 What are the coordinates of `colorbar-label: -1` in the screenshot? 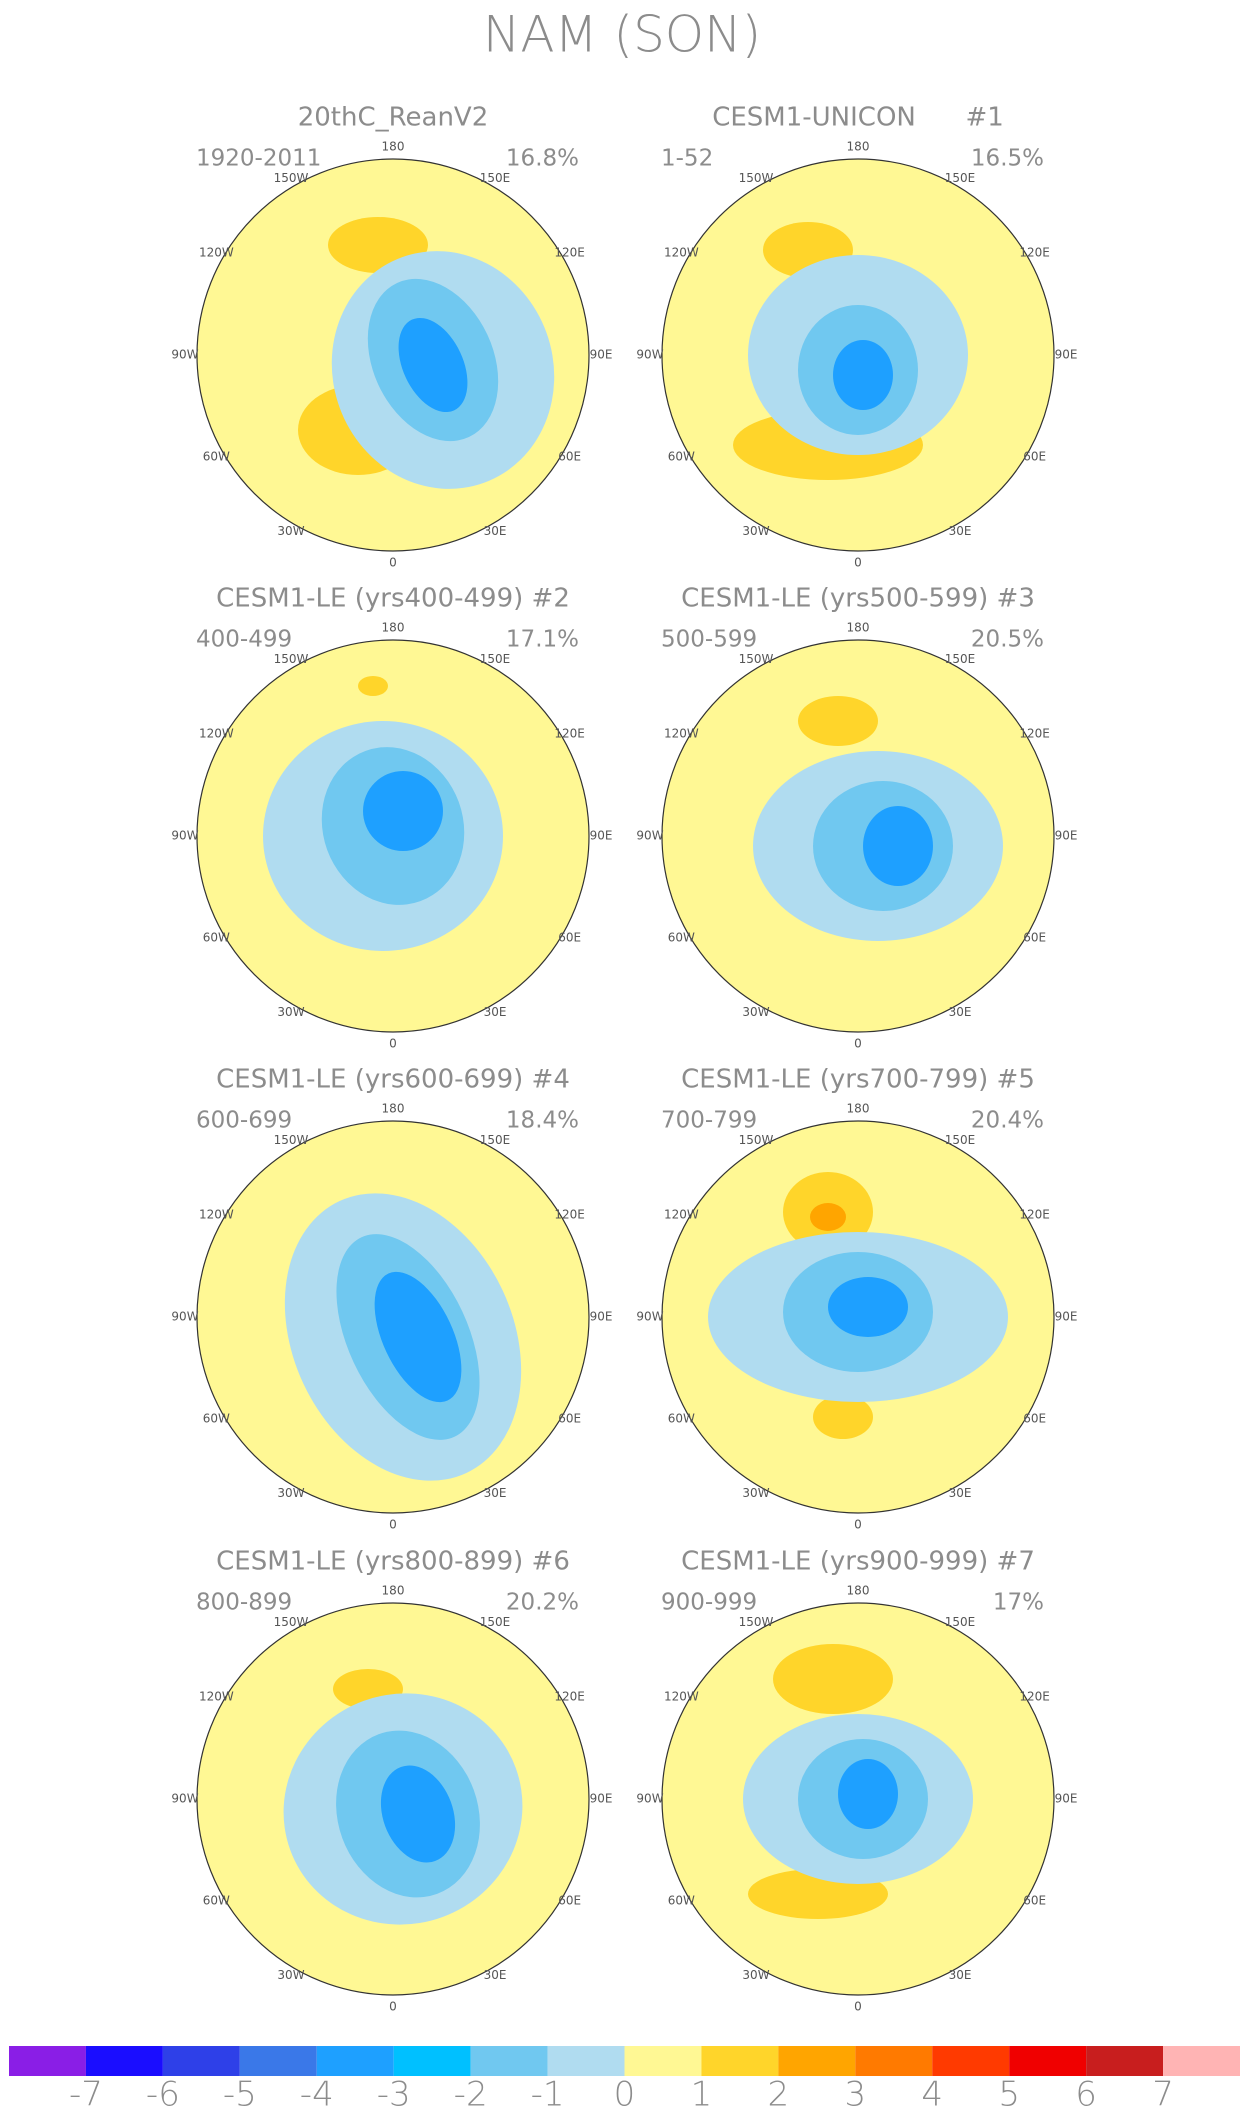 It's located at (548, 2094).